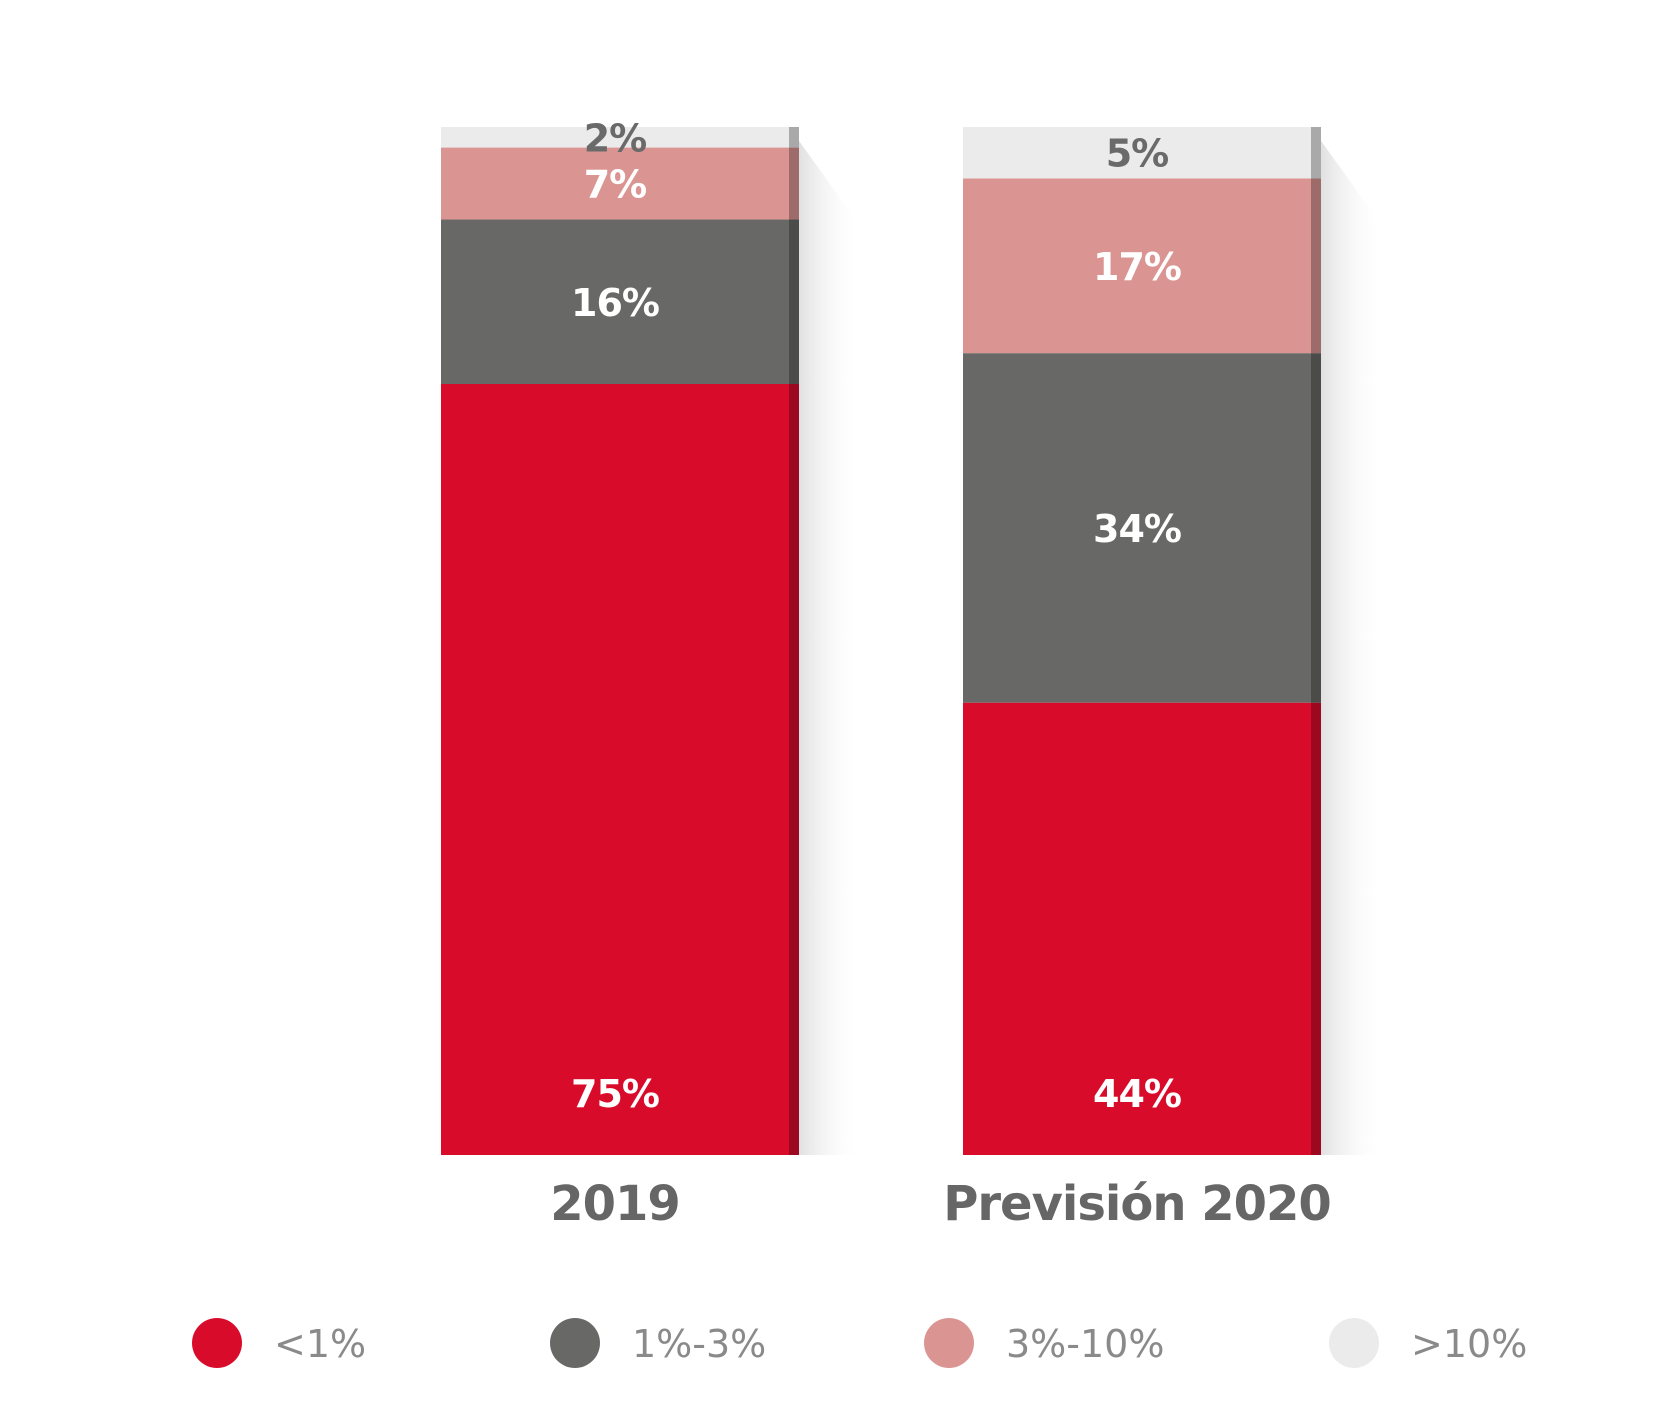 Image resolution: width=1670 pixels, height=1416 pixels. I want to click on legend-label: >10%, so click(1469, 1344).